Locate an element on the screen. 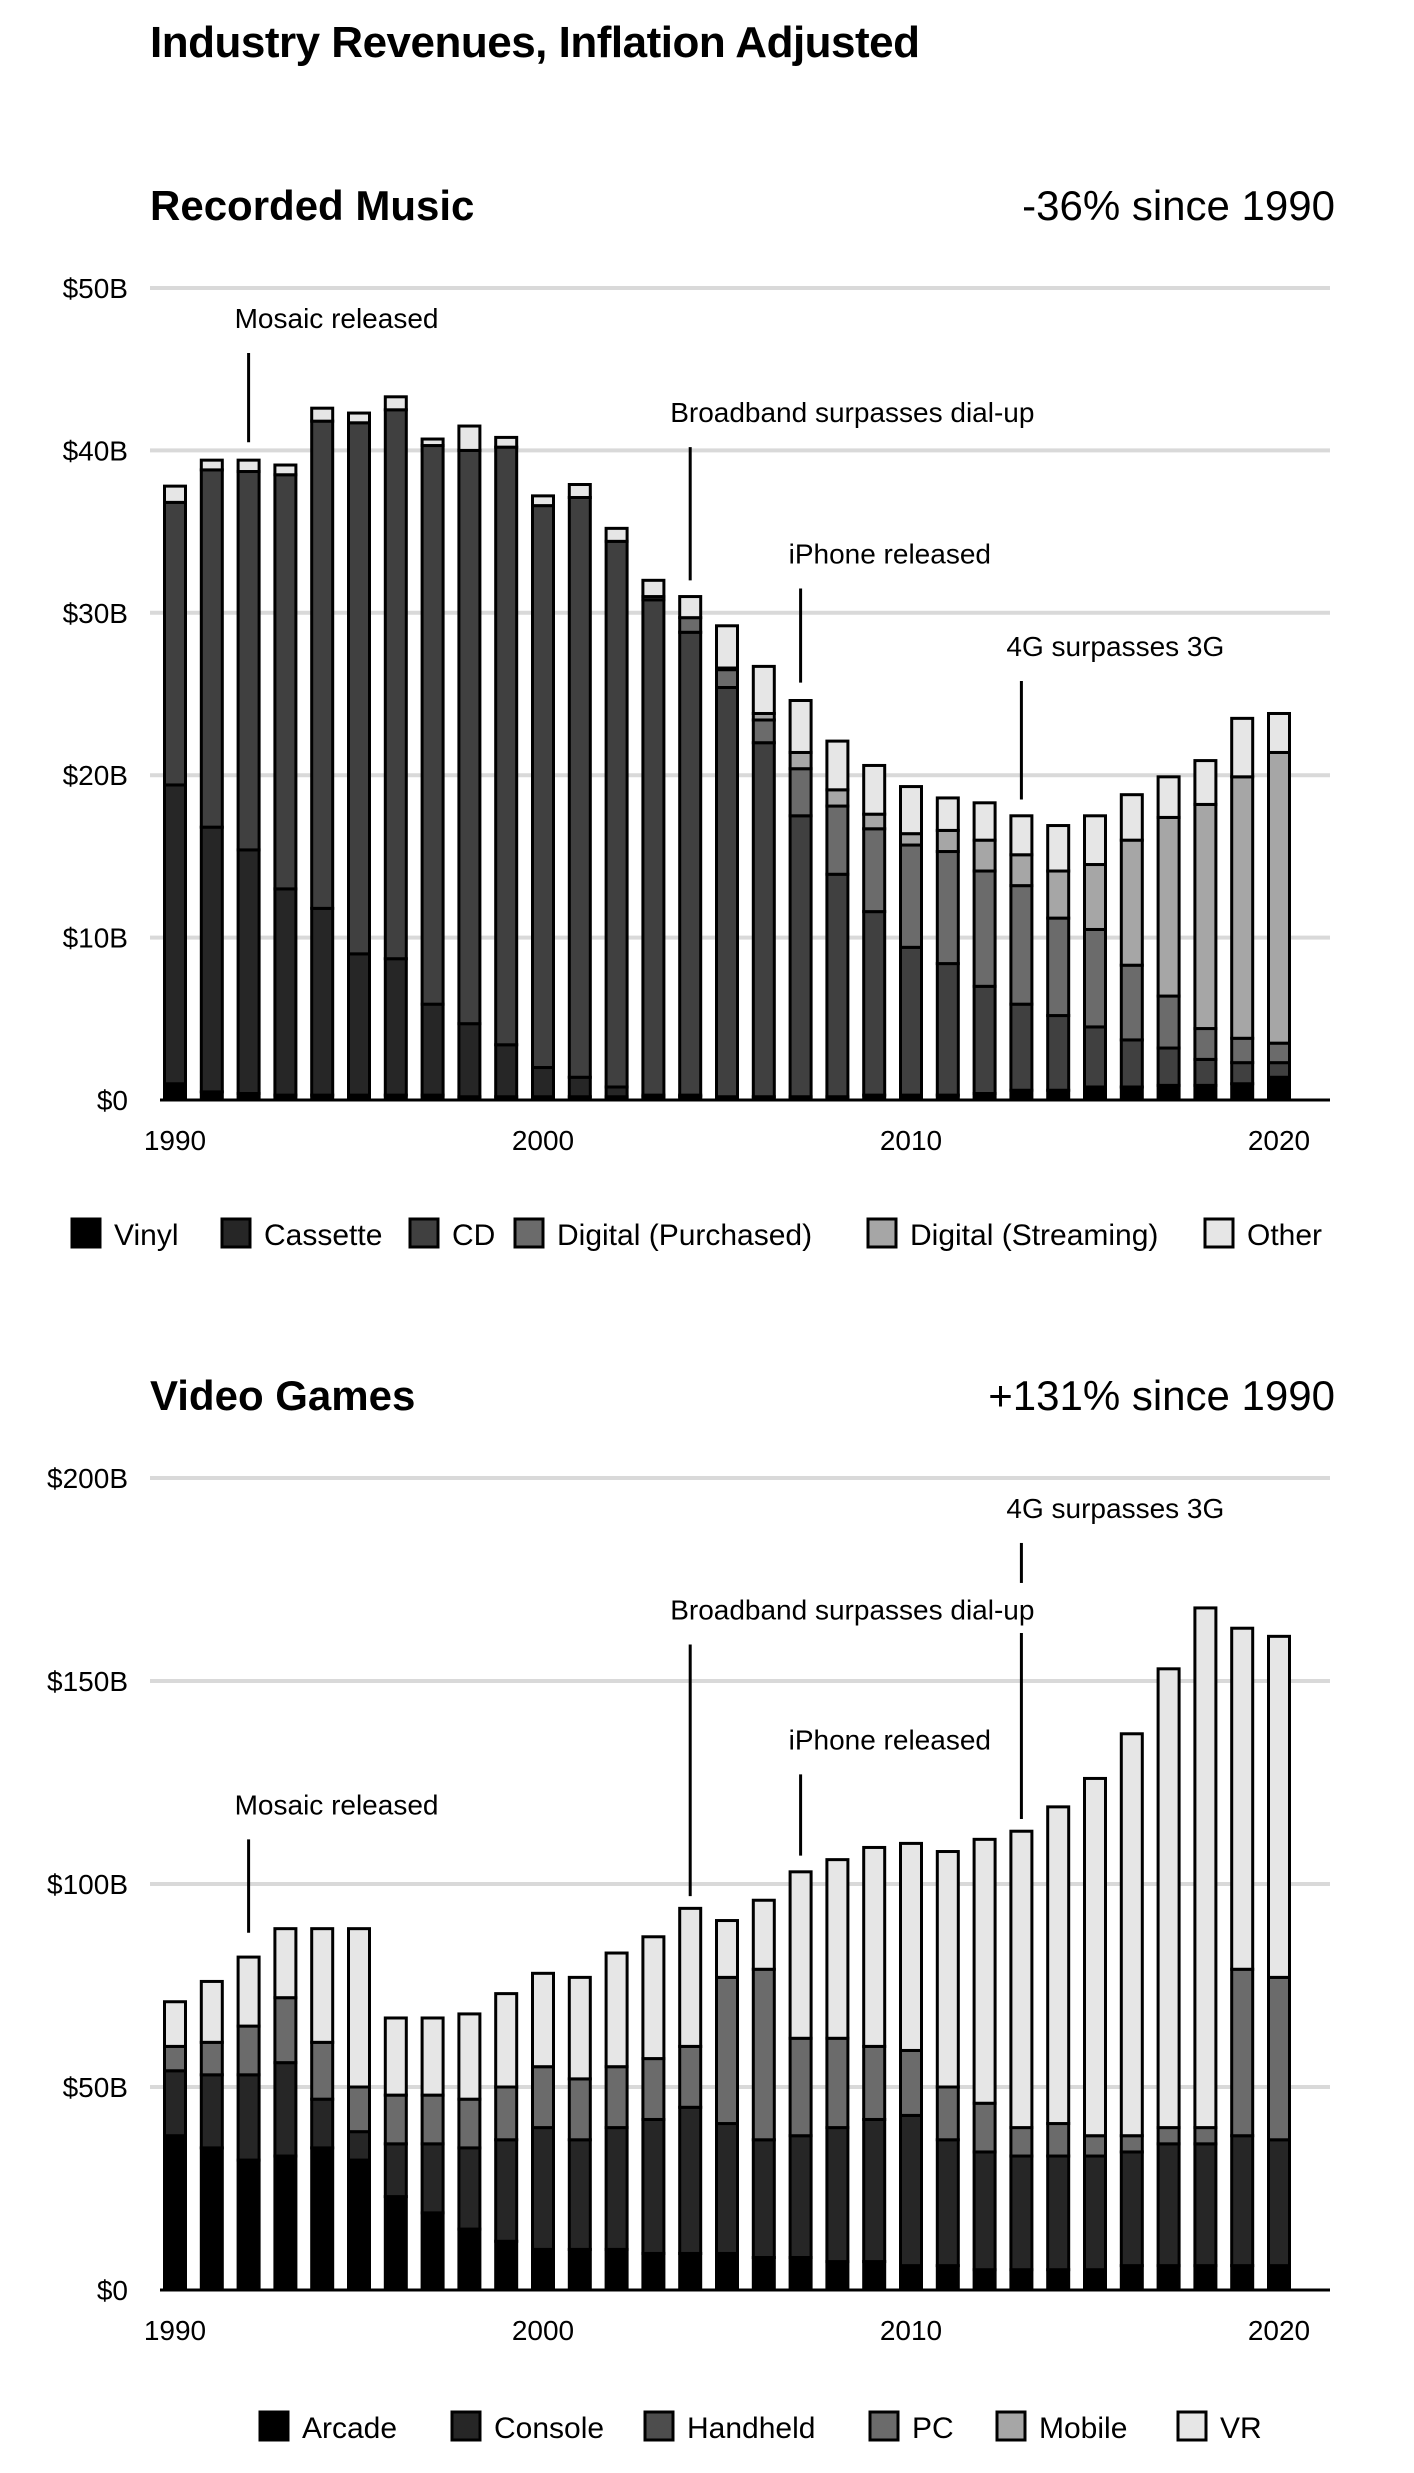 The image size is (1414, 2473). bar-segment-vr-2005 is located at coordinates (727, 1949).